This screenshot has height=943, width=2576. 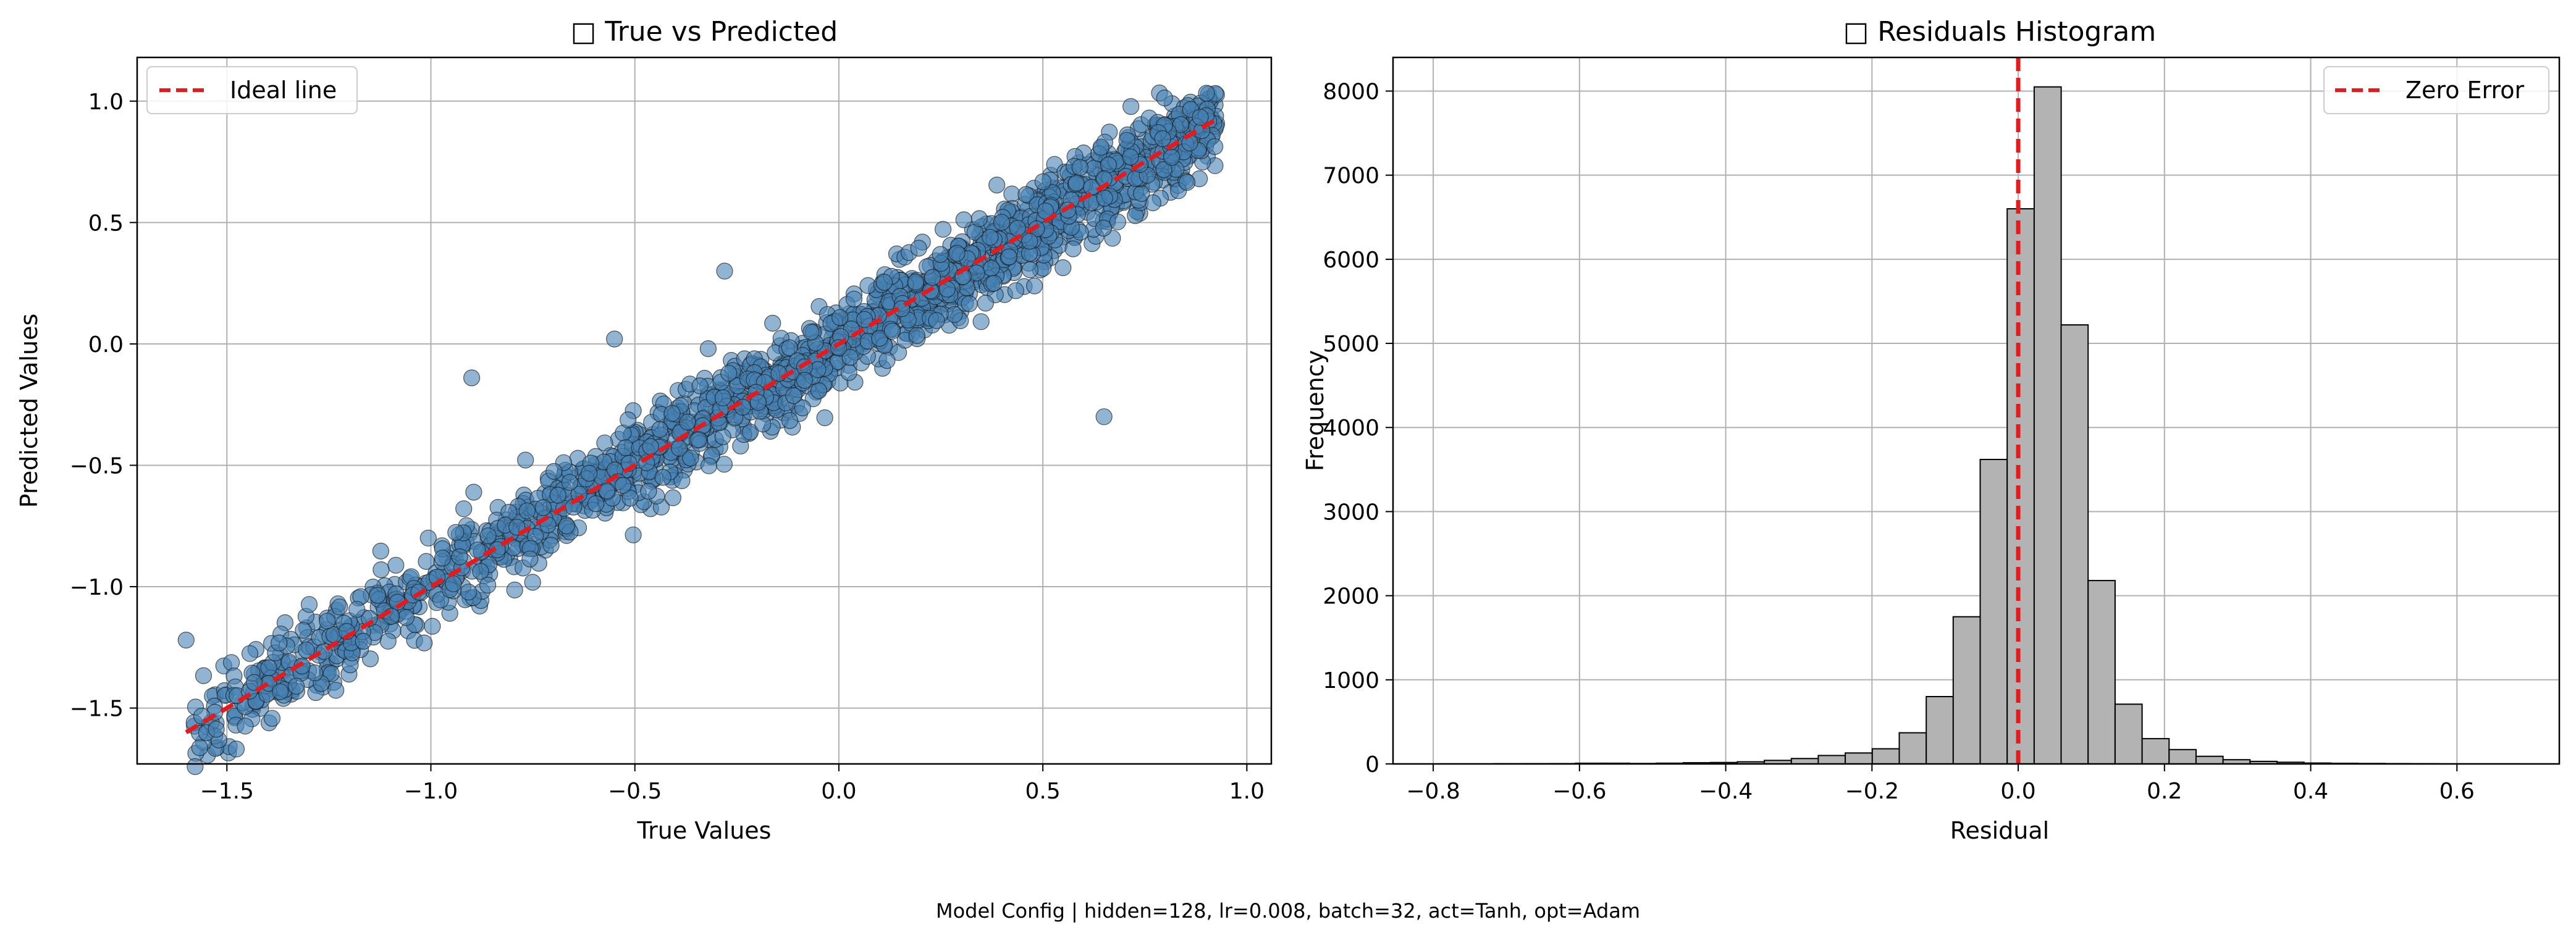 I want to click on histogram-y-tick-label: 5000, so click(x=1351, y=344).